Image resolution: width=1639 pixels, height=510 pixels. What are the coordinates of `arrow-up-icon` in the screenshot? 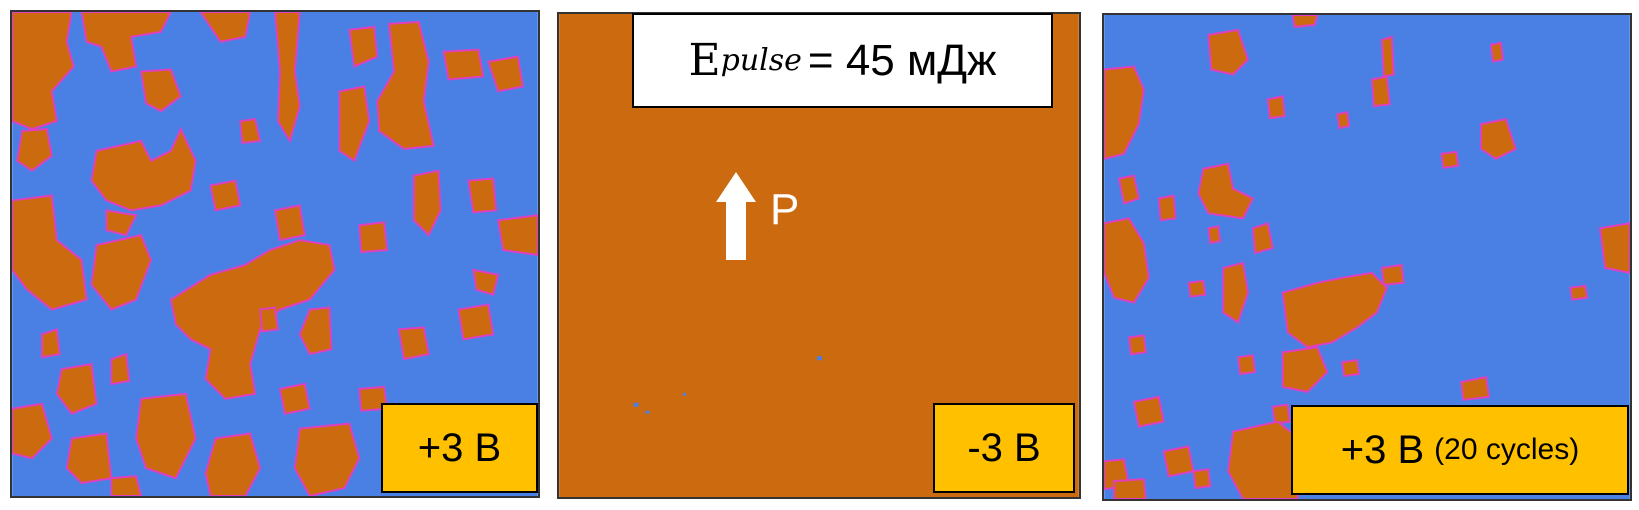 It's located at (736, 216).